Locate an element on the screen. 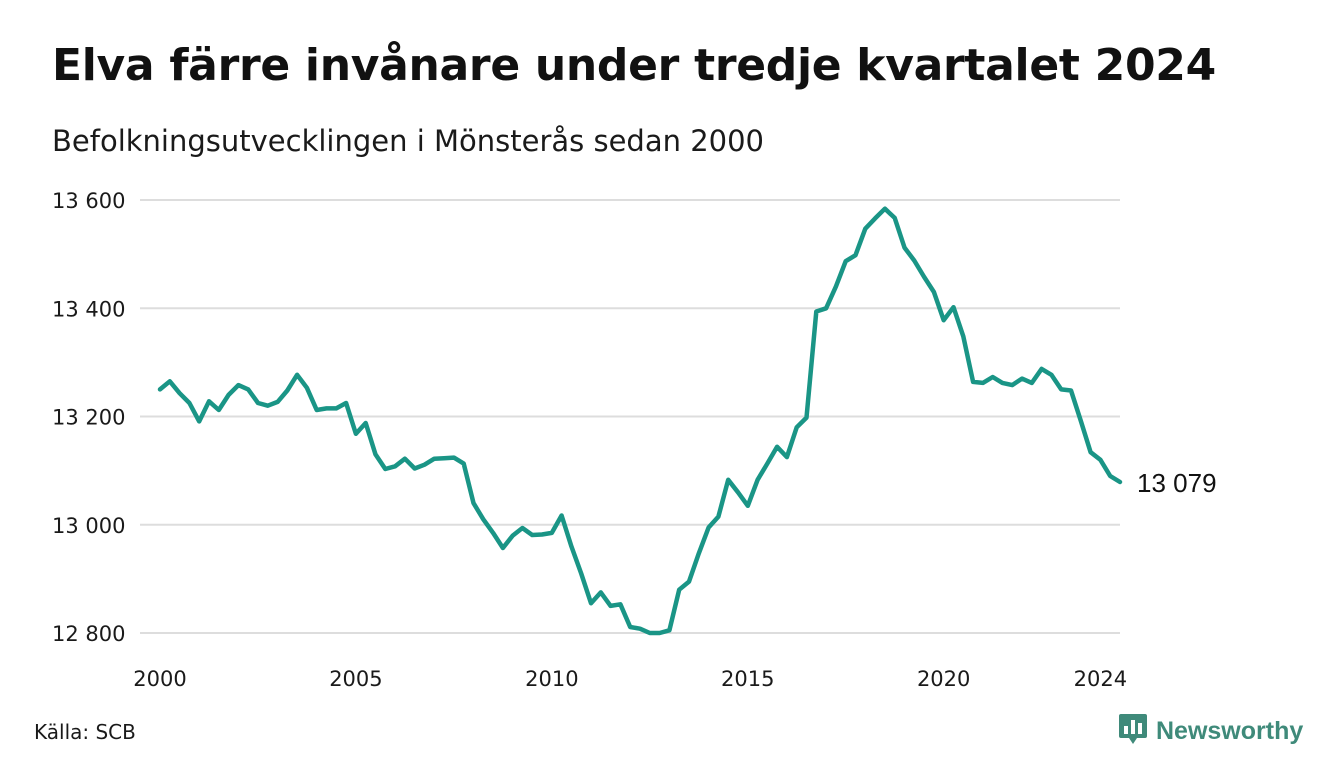 This screenshot has height=780, width=1340. x-tick-label: 2005 is located at coordinates (355, 679).